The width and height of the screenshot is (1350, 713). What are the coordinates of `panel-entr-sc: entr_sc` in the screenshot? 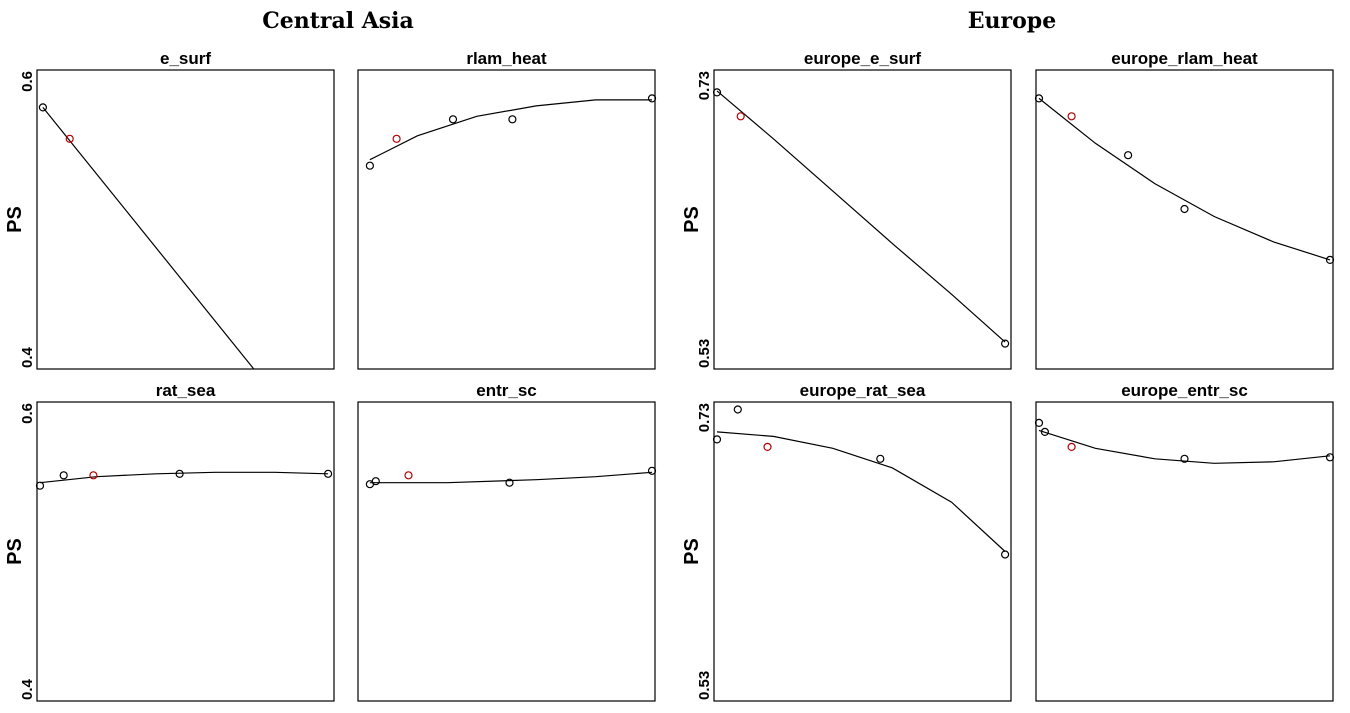 It's located at (507, 541).